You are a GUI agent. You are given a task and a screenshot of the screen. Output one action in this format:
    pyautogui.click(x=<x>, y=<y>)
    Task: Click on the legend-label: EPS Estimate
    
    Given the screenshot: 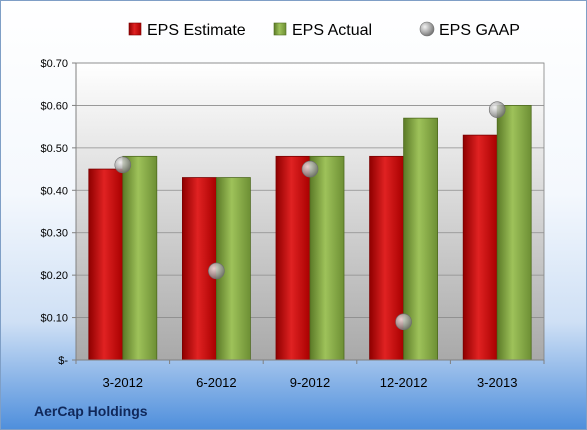 What is the action you would take?
    pyautogui.click(x=196, y=30)
    